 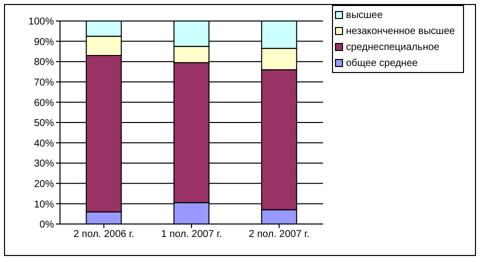 What do you see at coordinates (44, 204) in the screenshot?
I see `y-tick-label: 10%` at bounding box center [44, 204].